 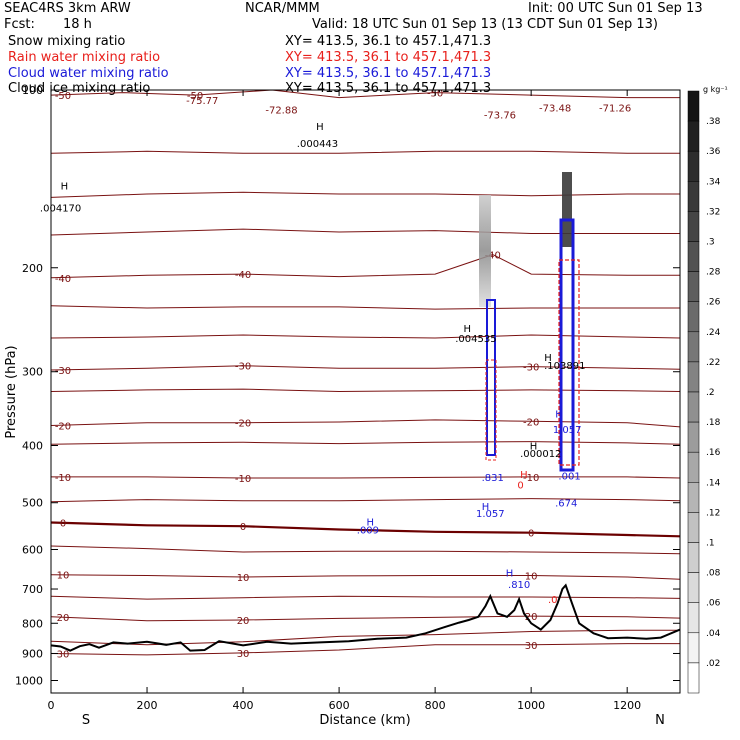 What do you see at coordinates (32, 503) in the screenshot?
I see `y-tick-label: 500` at bounding box center [32, 503].